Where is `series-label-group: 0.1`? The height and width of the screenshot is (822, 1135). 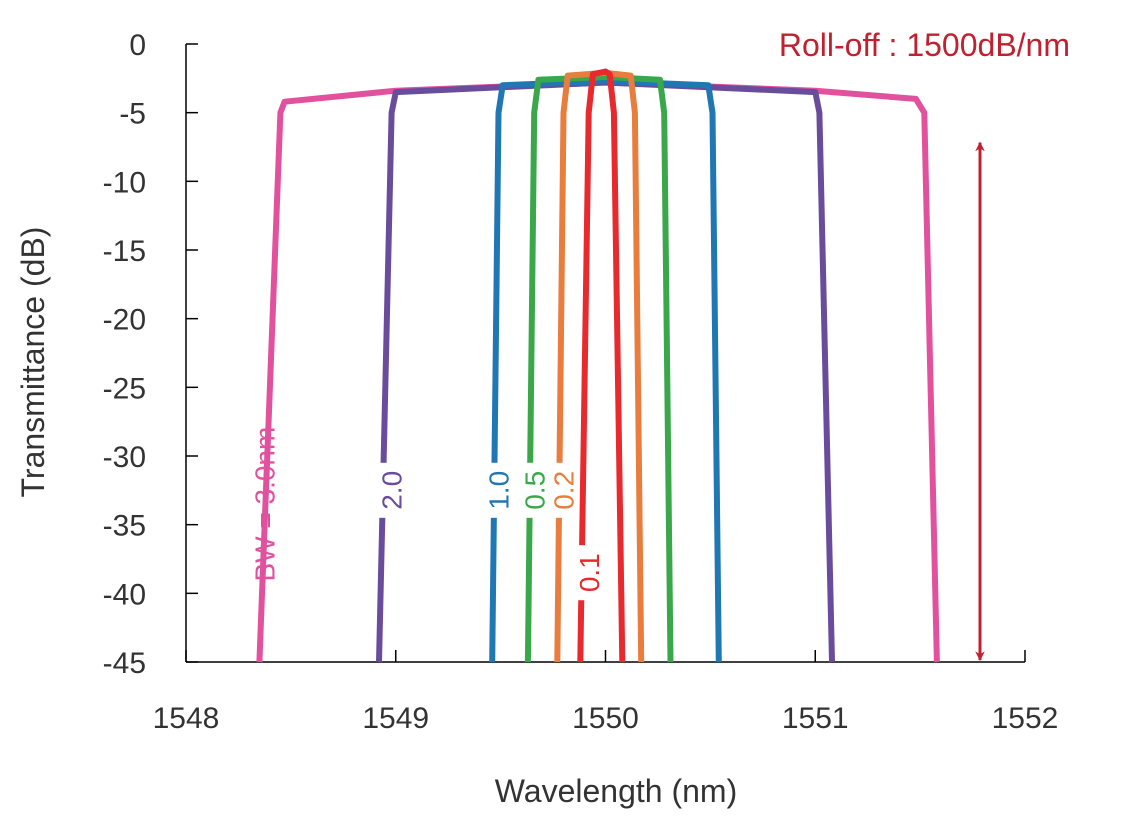
series-label-group: 0.1 is located at coordinates (589, 573).